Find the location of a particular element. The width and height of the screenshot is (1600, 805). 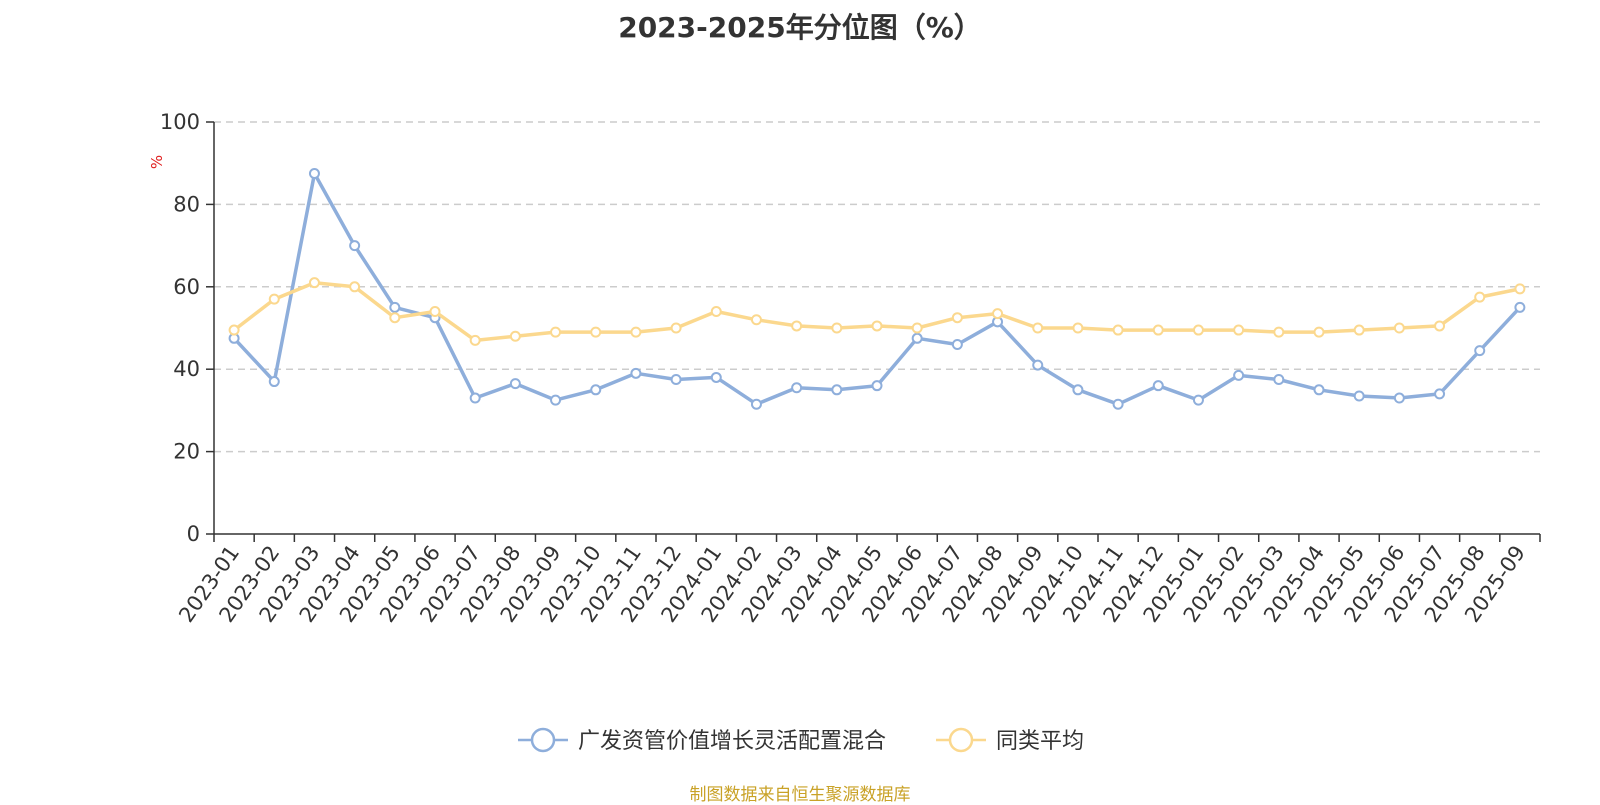

y-axis-ticks: 0 20 40 60 80 100 is located at coordinates (187, 328).